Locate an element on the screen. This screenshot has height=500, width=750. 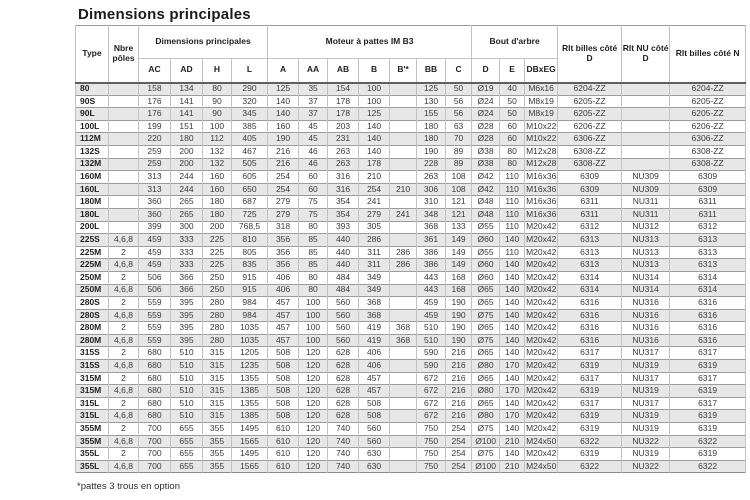
cell: 393 is located at coordinates (343, 227).